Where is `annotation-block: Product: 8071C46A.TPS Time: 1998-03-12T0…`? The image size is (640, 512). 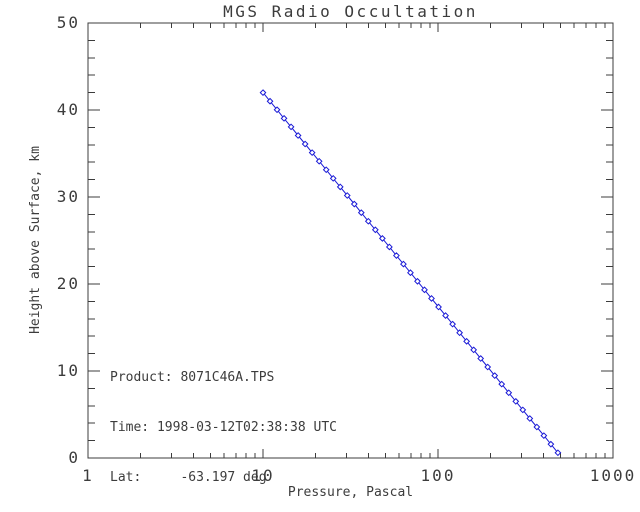 annotation-block: Product: 8071C46A.TPS Time: 1998-03-12T0… is located at coordinates (223, 424).